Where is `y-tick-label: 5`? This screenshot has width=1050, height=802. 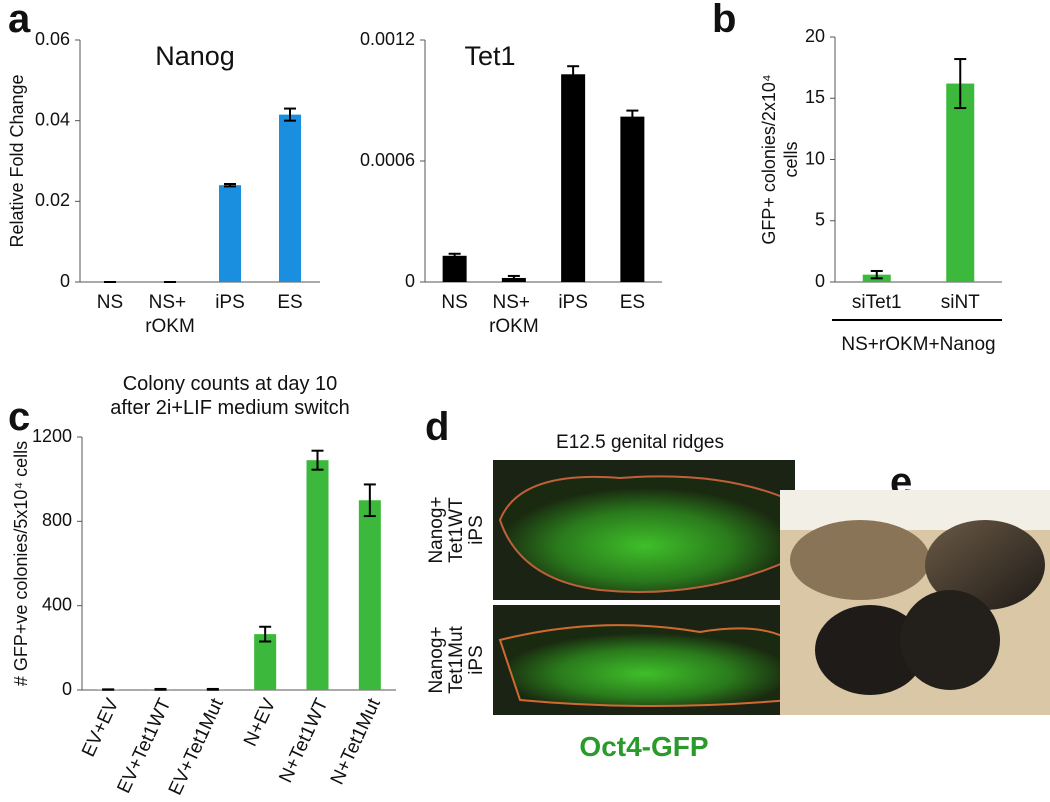 y-tick-label: 5 is located at coordinates (820, 220).